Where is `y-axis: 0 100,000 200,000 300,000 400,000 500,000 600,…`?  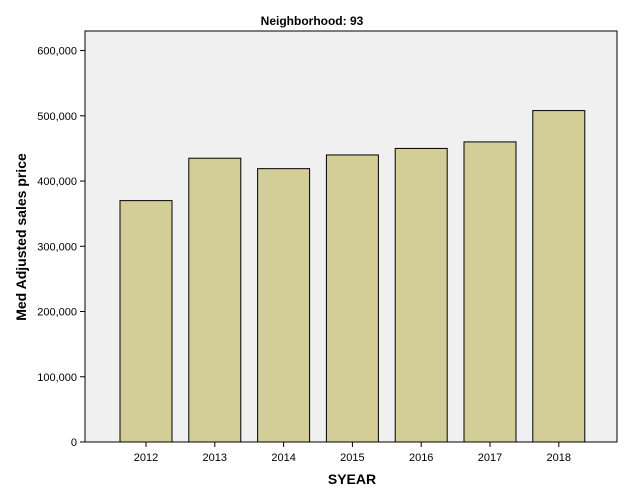 y-axis: 0 100,000 200,000 300,000 400,000 500,000 600,… is located at coordinates (61, 247).